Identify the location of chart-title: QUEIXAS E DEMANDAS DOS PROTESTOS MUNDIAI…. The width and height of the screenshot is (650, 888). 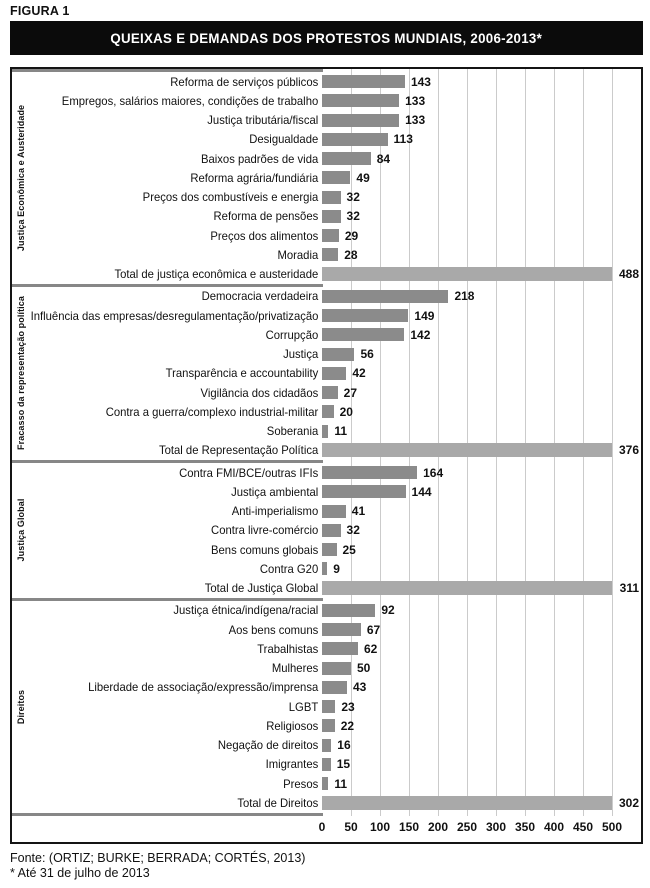
(326, 38).